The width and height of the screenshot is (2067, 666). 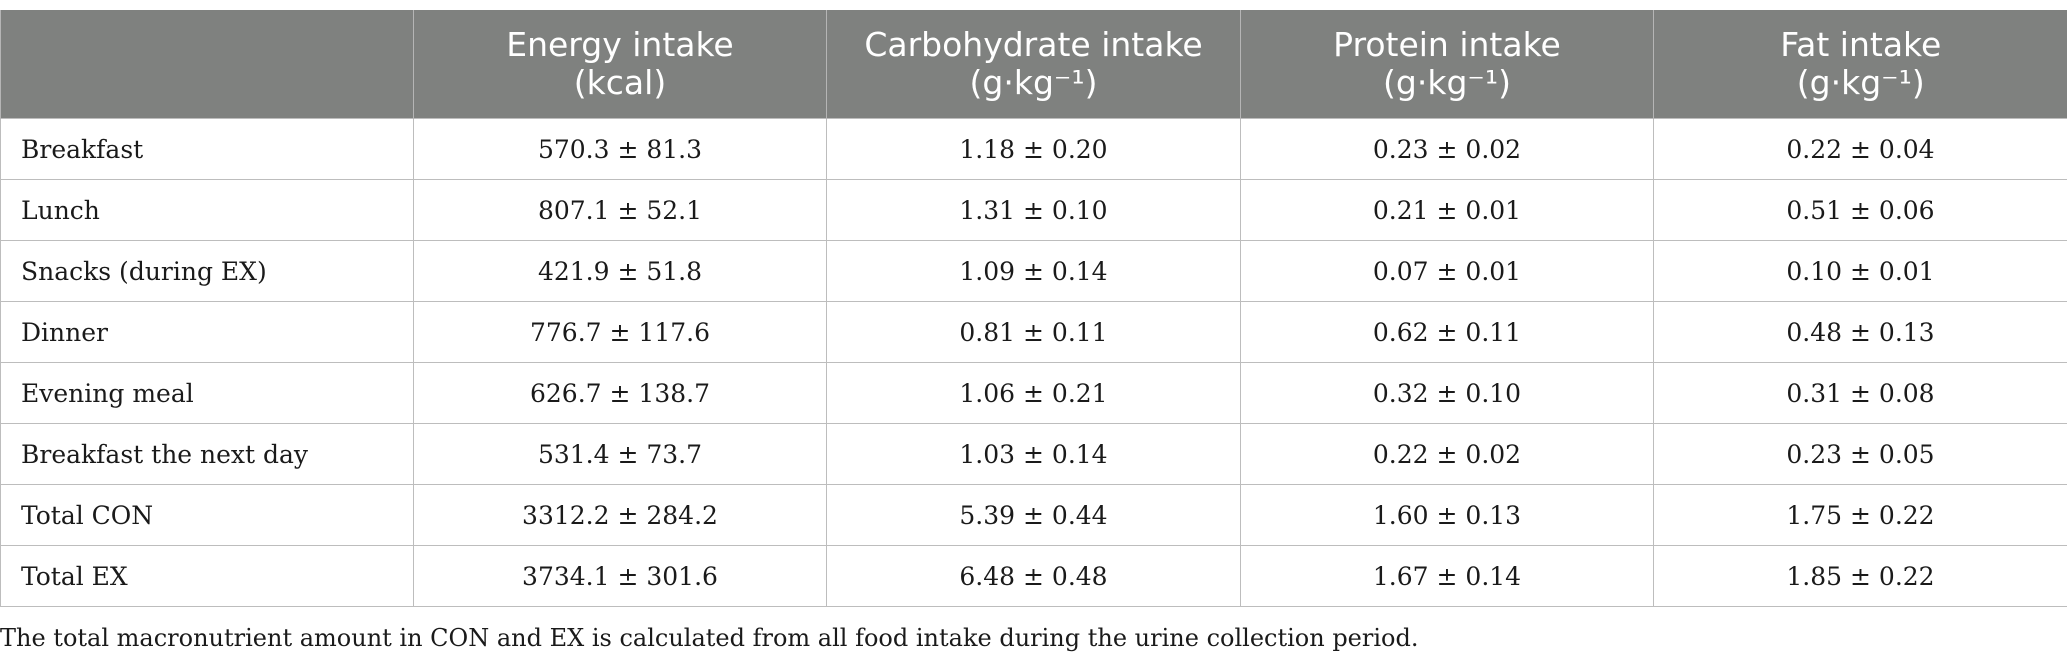 What do you see at coordinates (207, 393) in the screenshot?
I see `row-label: Evening meal` at bounding box center [207, 393].